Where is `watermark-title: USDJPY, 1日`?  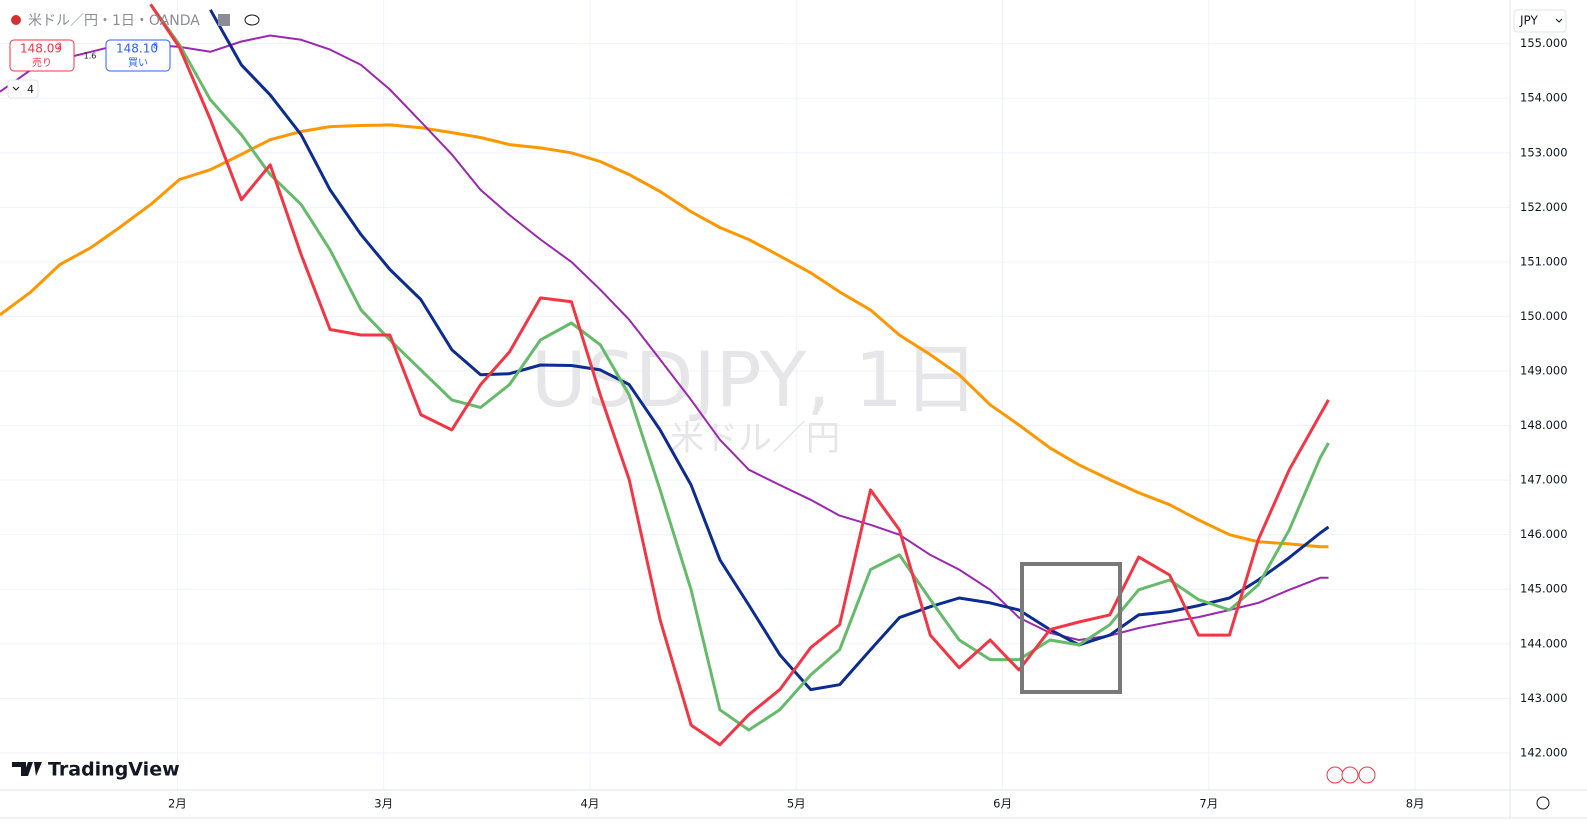
watermark-title: USDJPY, 1日 is located at coordinates (755, 379).